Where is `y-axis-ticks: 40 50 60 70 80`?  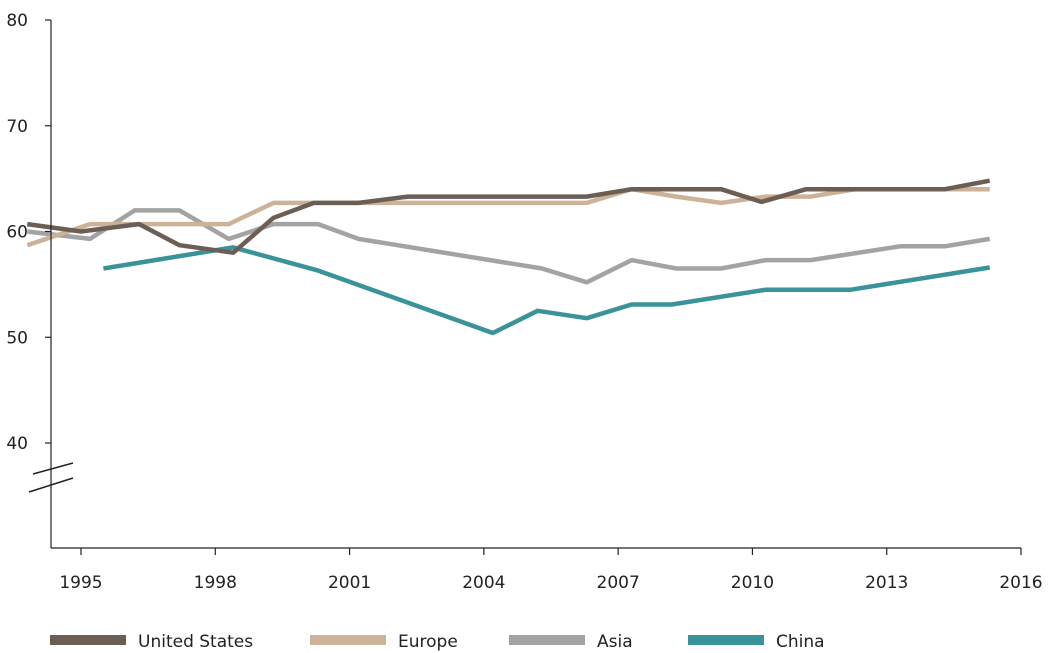
y-axis-ticks: 40 50 60 70 80 is located at coordinates (28, 232).